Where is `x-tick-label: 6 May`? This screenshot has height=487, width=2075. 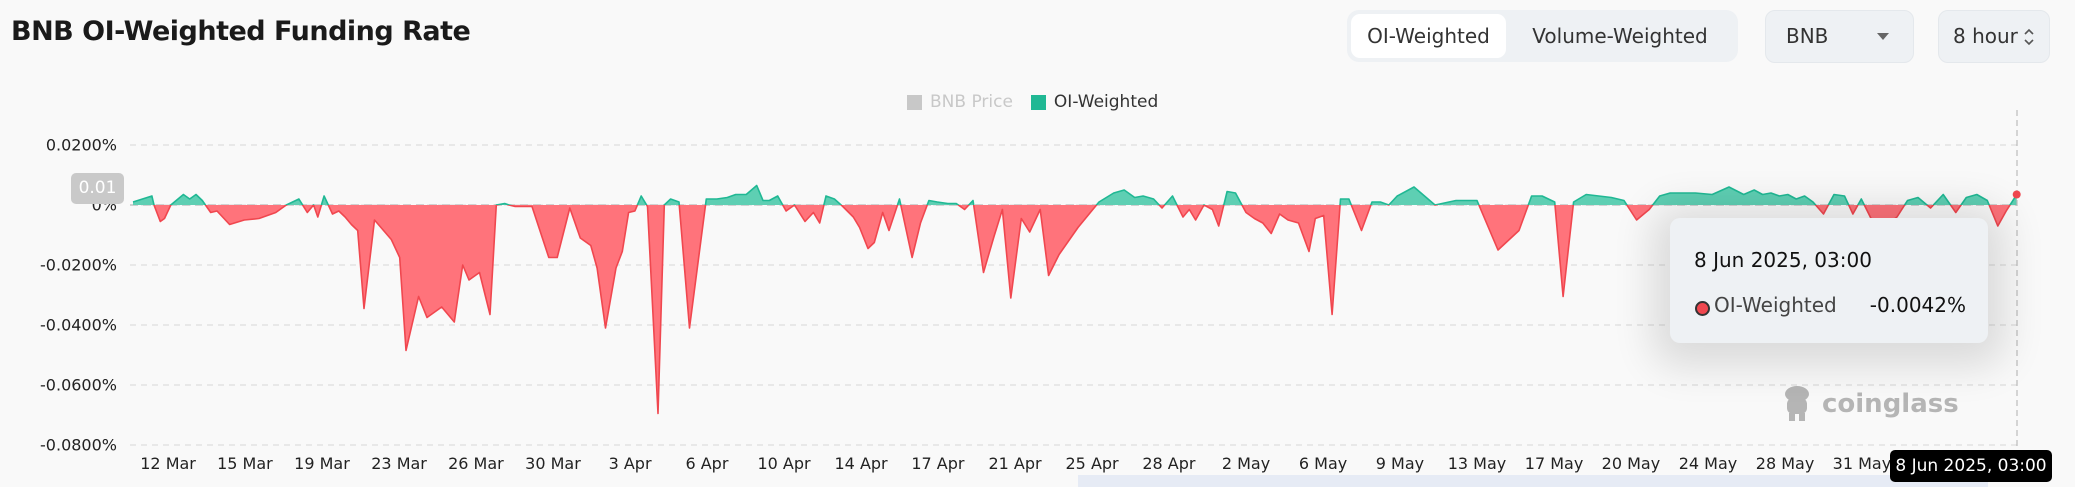 x-tick-label: 6 May is located at coordinates (1323, 463).